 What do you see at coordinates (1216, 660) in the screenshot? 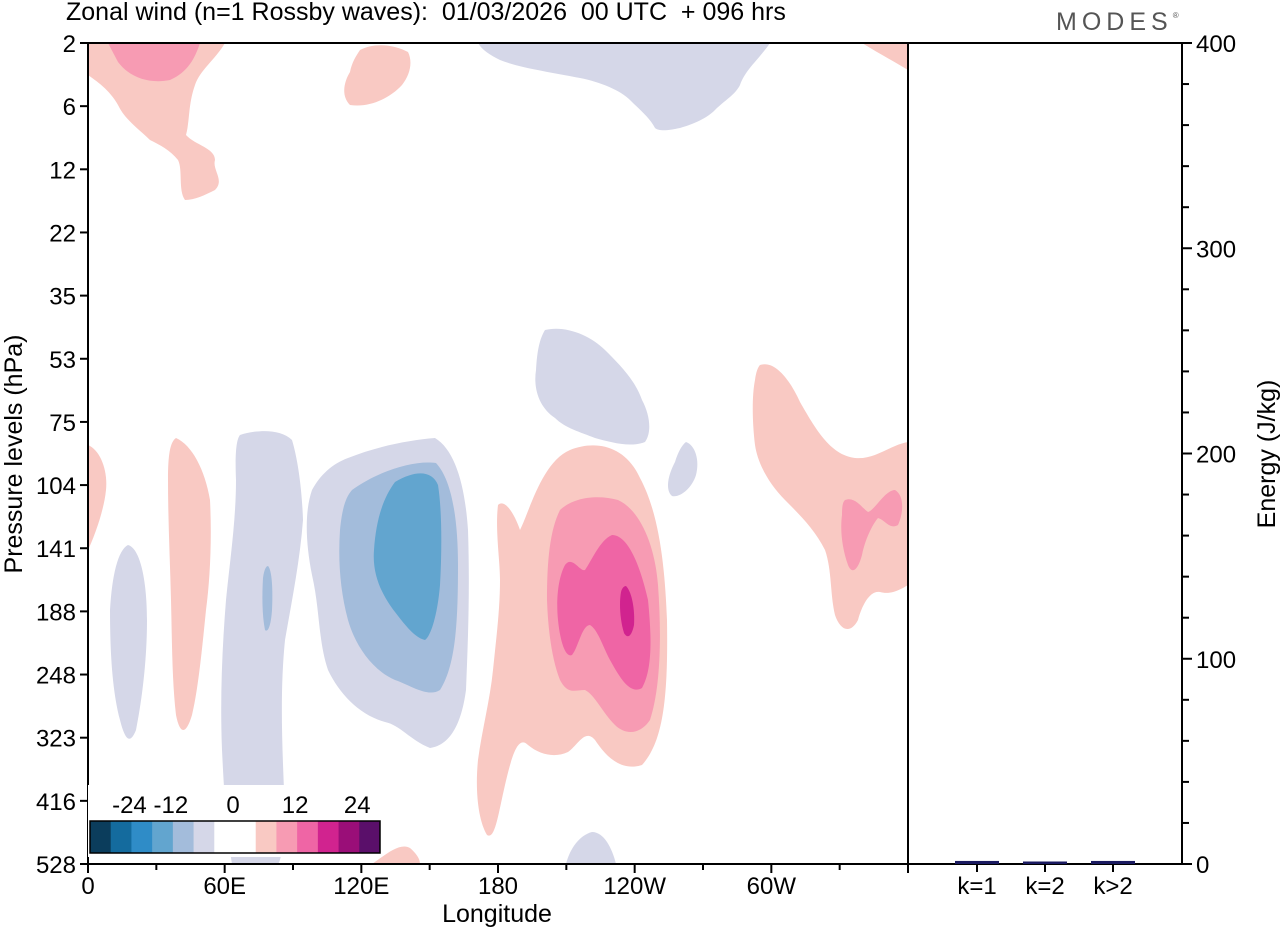
I see `energy-tick-label: 100` at bounding box center [1216, 660].